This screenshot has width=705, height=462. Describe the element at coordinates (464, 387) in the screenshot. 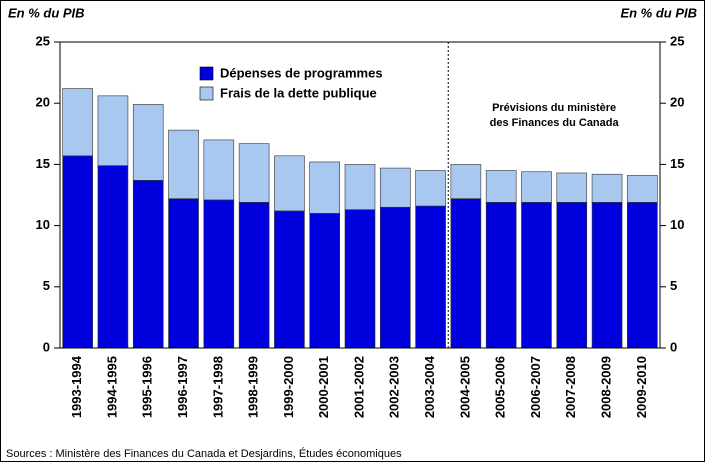

I see `x-tick-label: 2004-2005` at that location.